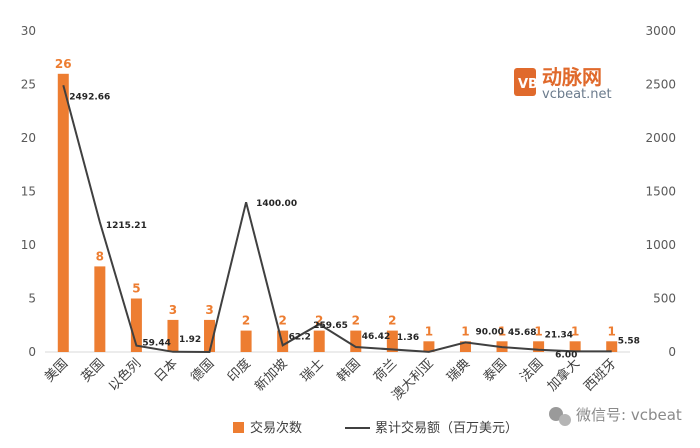 Image resolution: width=700 pixels, height=448 pixels. I want to click on logo-sub: vcbeat.net, so click(577, 94).